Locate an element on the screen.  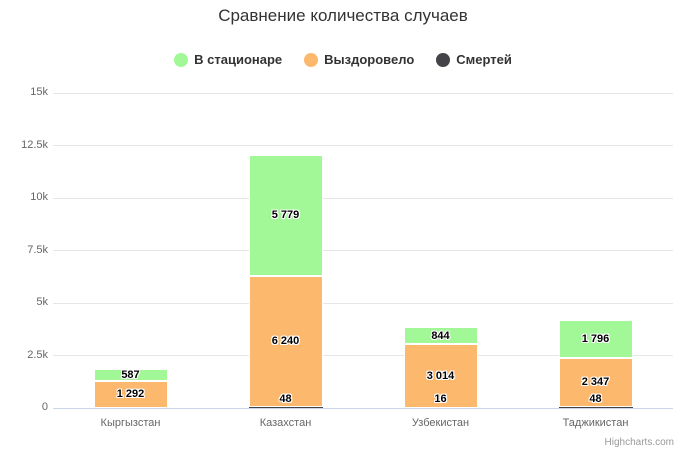
x-axis-label: Таджикистан is located at coordinates (595, 423).